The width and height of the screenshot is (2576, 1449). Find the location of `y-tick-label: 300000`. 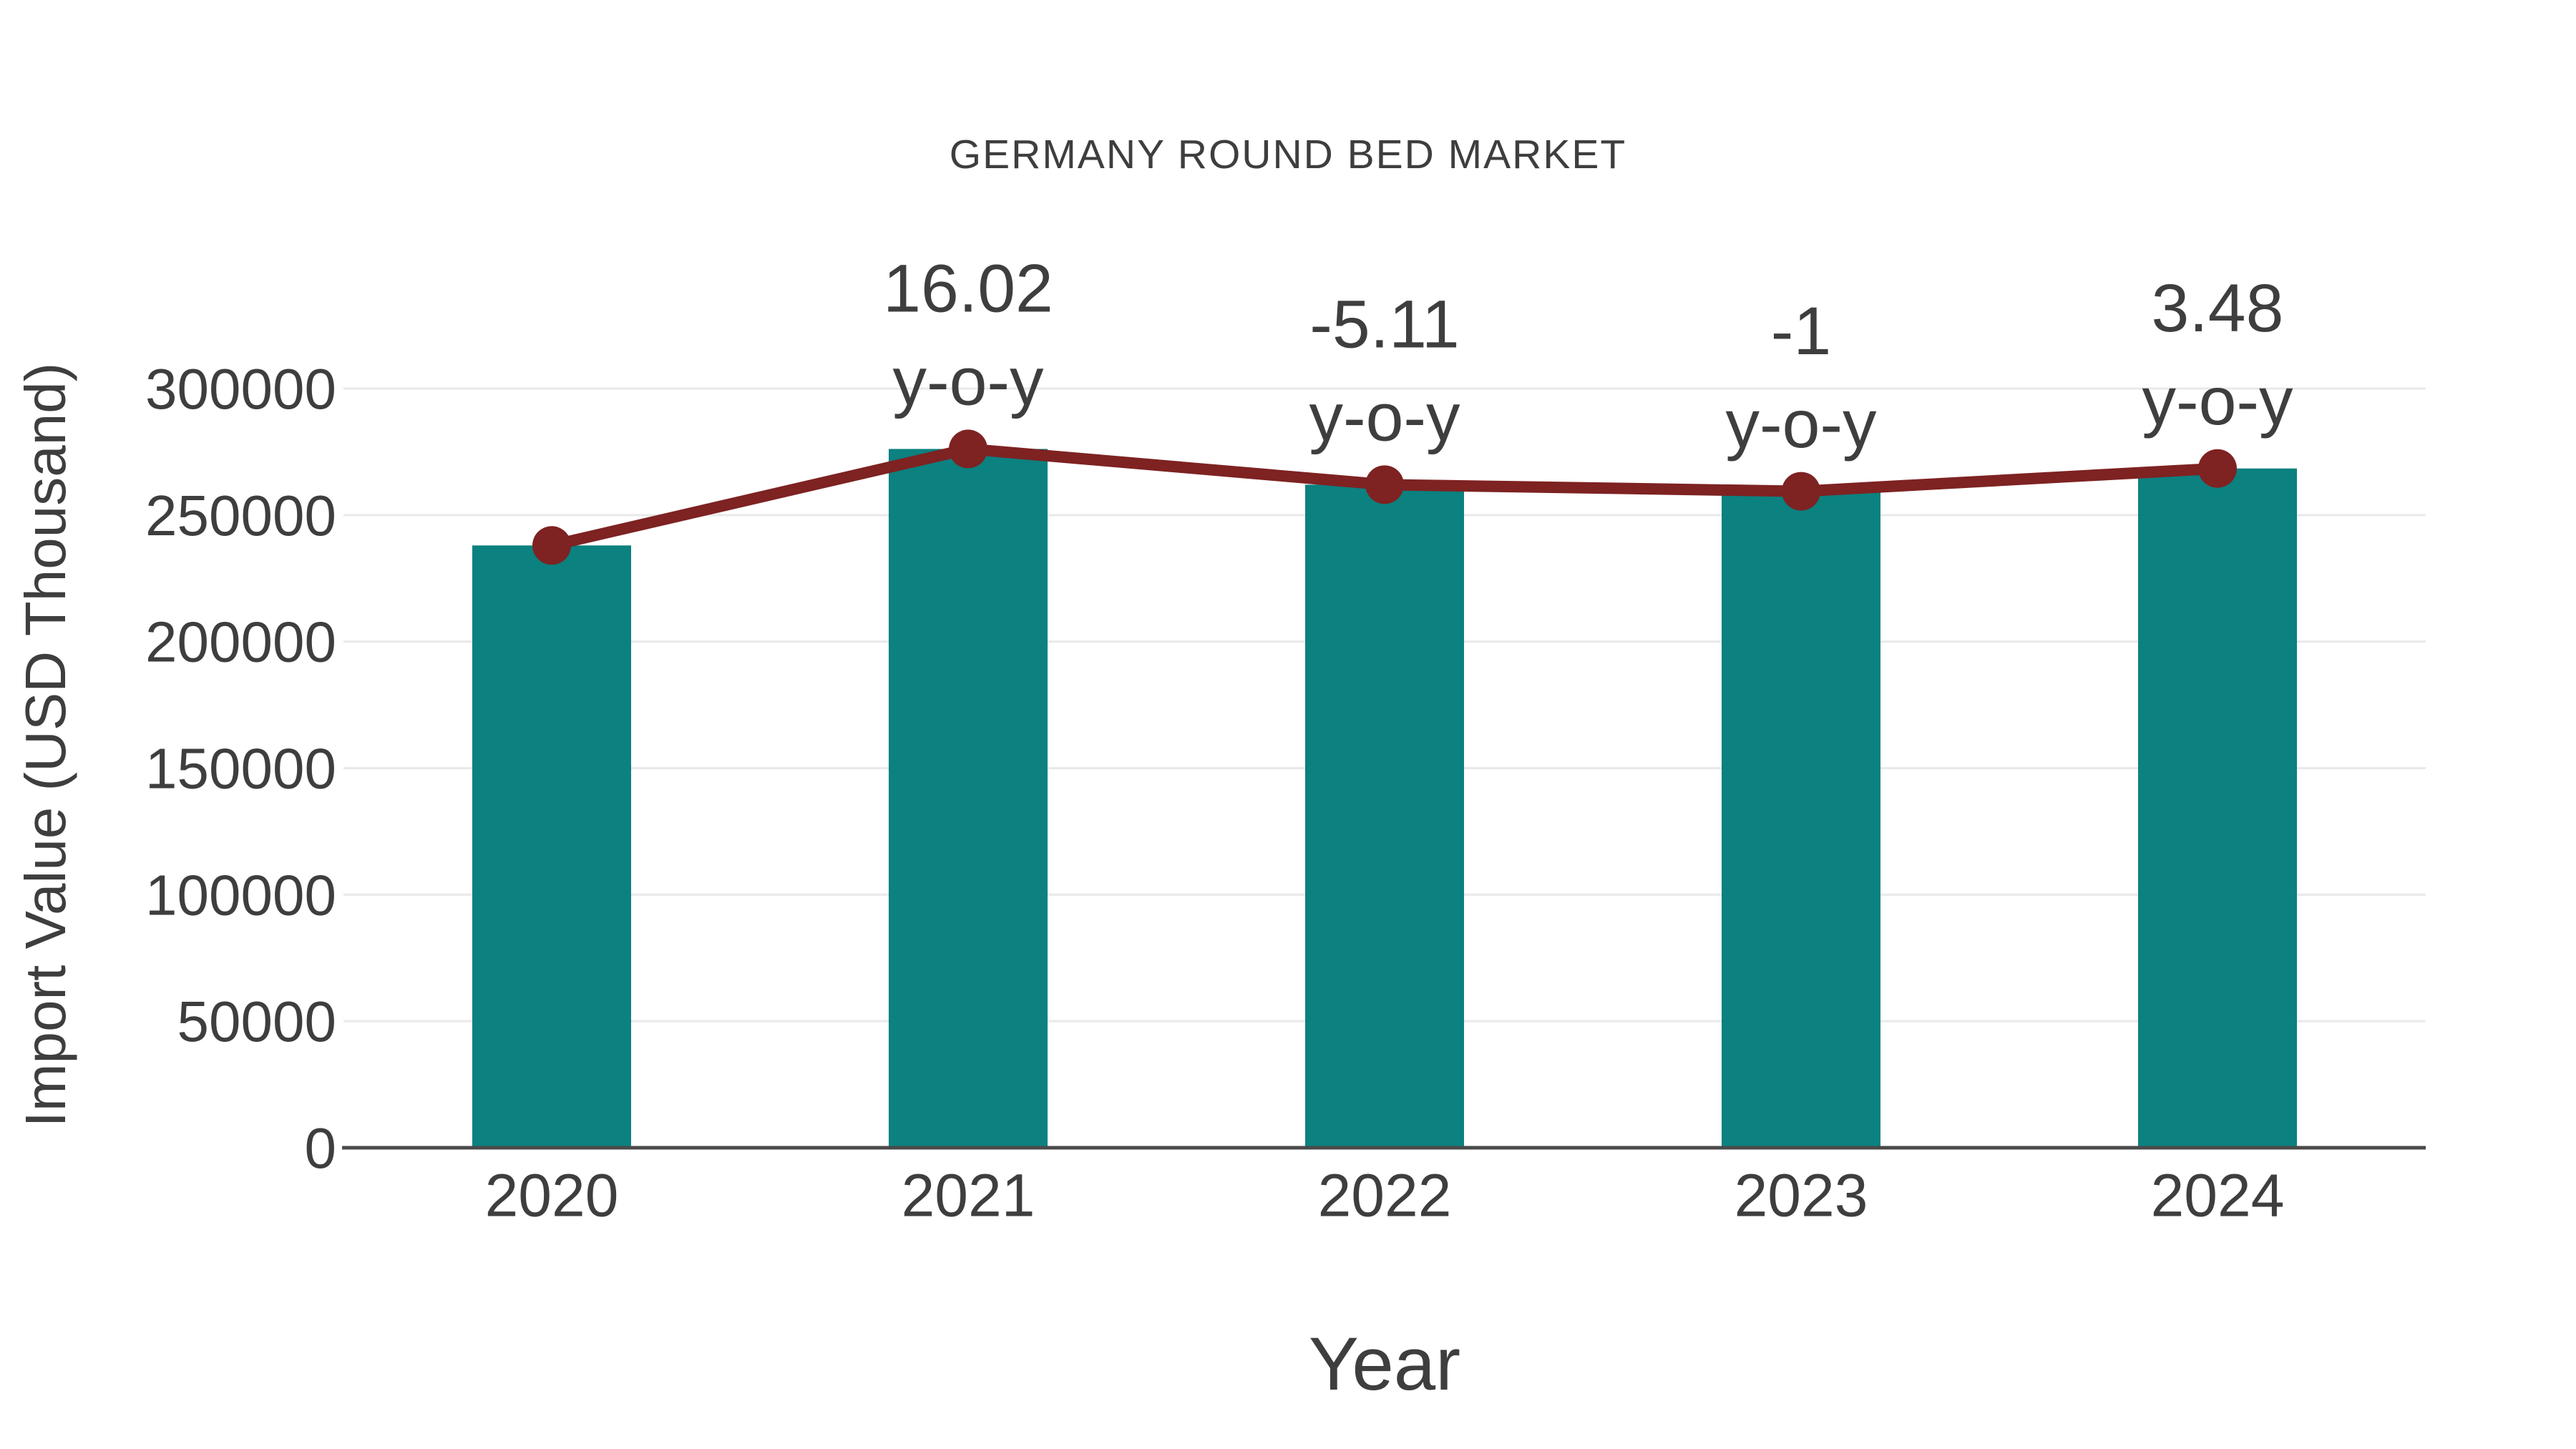

y-tick-label: 300000 is located at coordinates (240, 389).